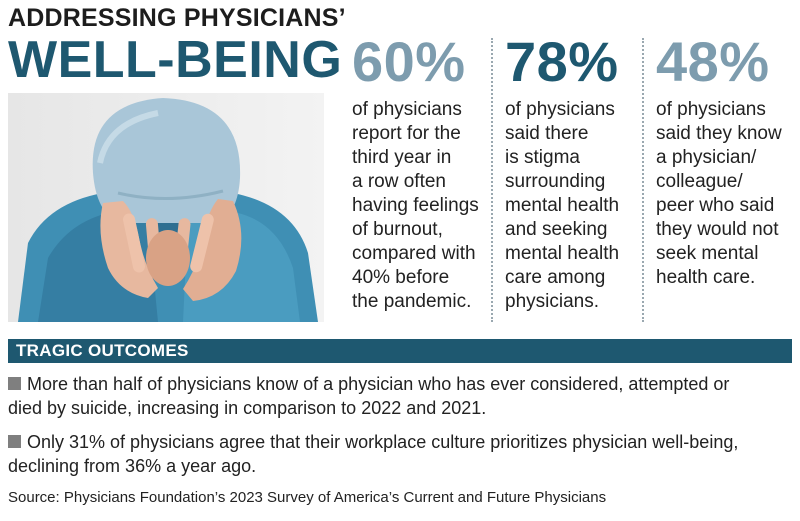 Image resolution: width=800 pixels, height=521 pixels. I want to click on stat-line: said they know, so click(719, 133).